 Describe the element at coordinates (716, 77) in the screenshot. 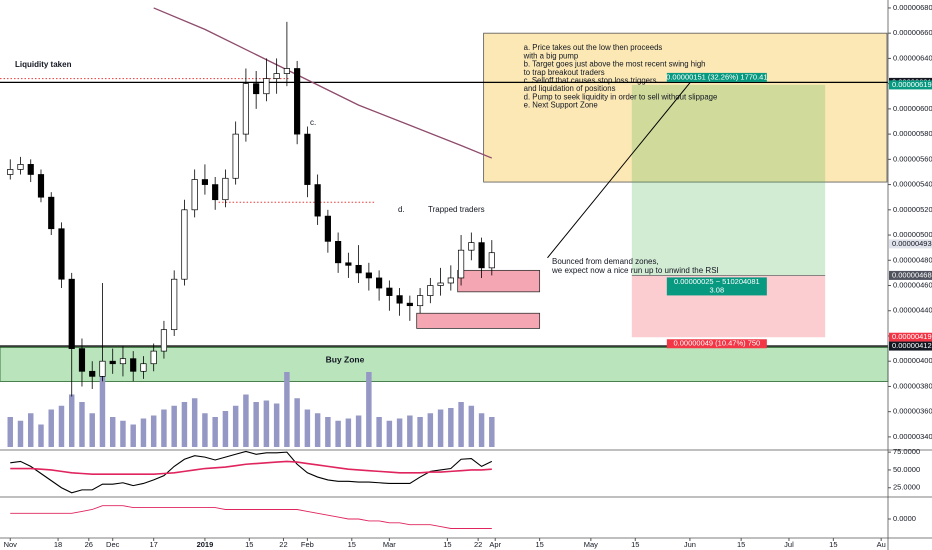

I see `position-label-box` at that location.